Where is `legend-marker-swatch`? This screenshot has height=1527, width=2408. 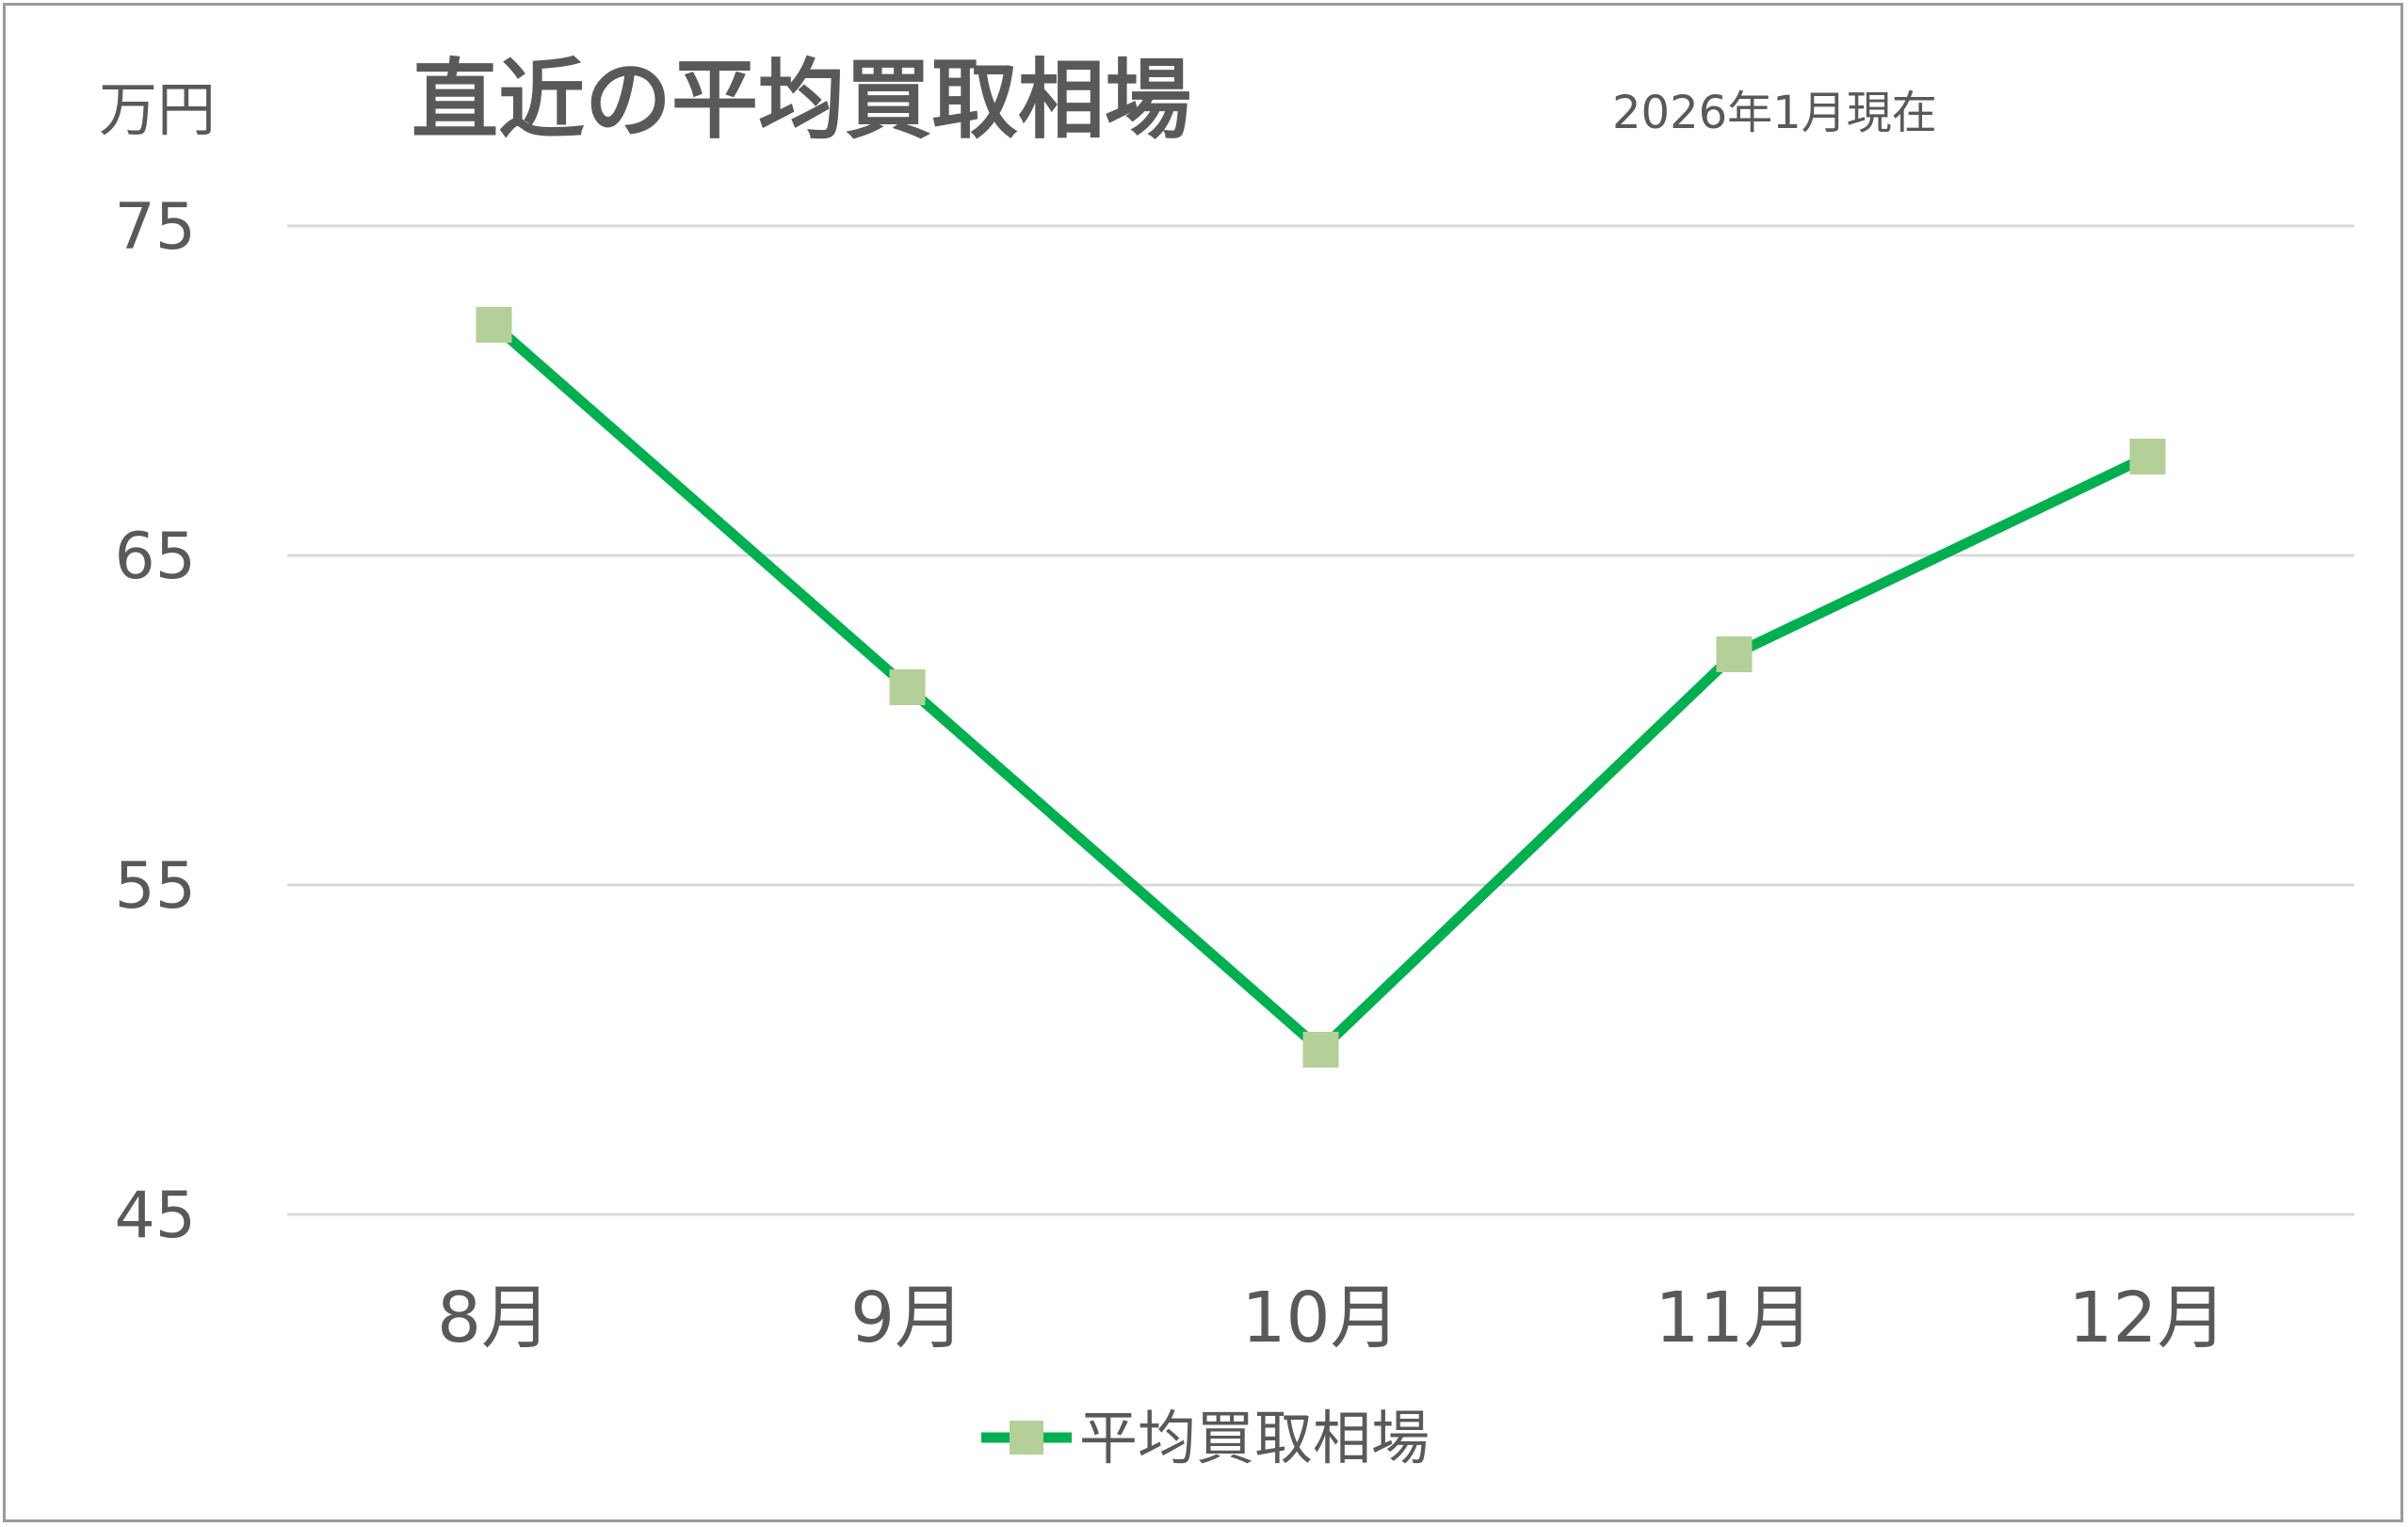 legend-marker-swatch is located at coordinates (1026, 1438).